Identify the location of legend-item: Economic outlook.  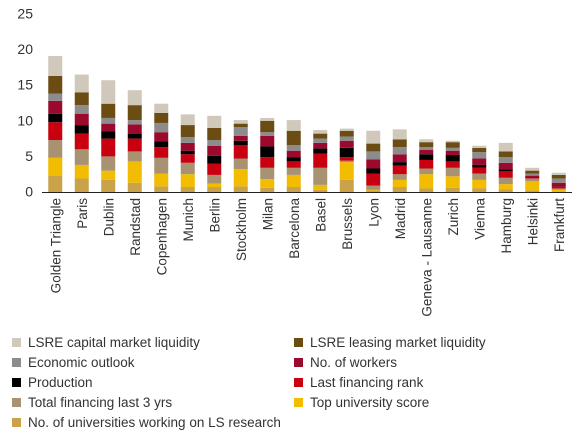
(73, 362).